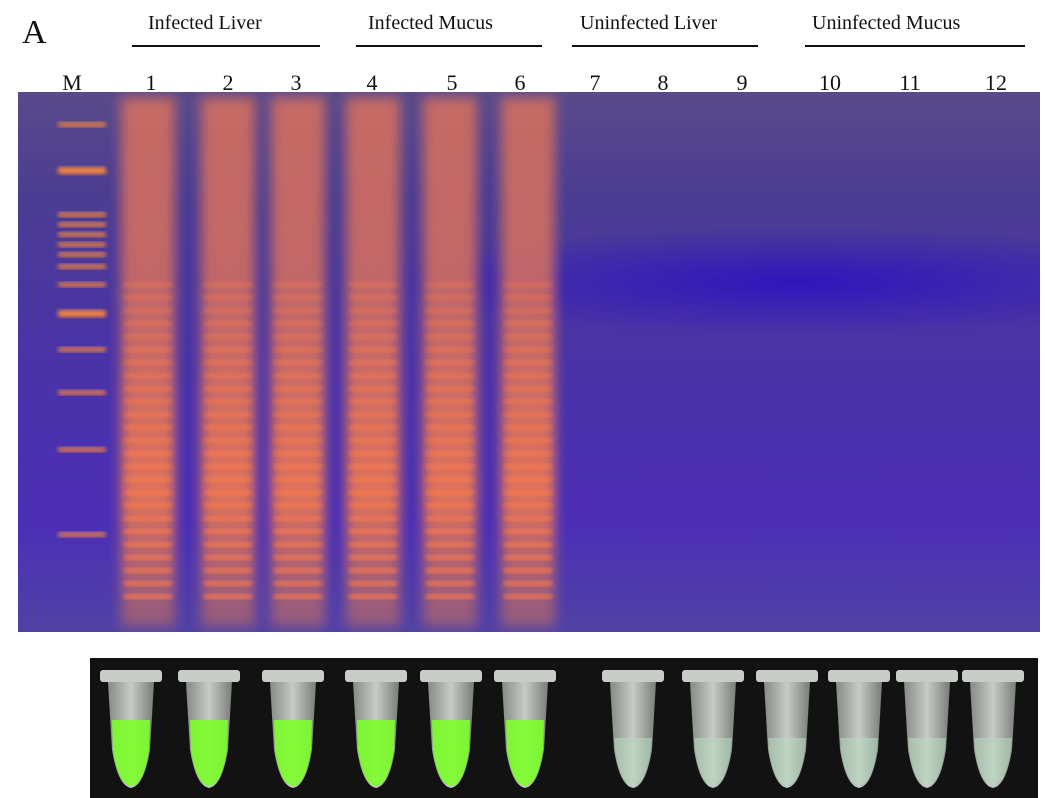 The height and width of the screenshot is (798, 1045). I want to click on group-label-uninfected-mucus: Uninfected Mucus, so click(886, 23).